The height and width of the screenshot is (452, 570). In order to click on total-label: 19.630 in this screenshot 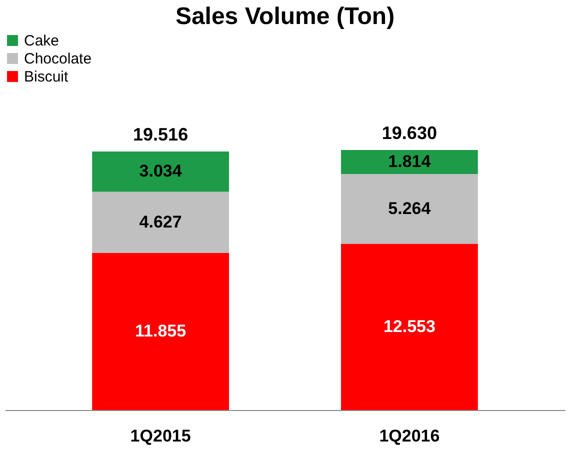, I will do `click(409, 133)`.